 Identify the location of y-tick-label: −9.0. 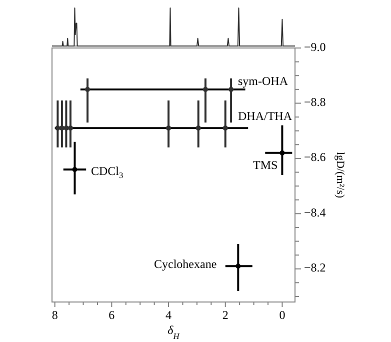
(315, 47).